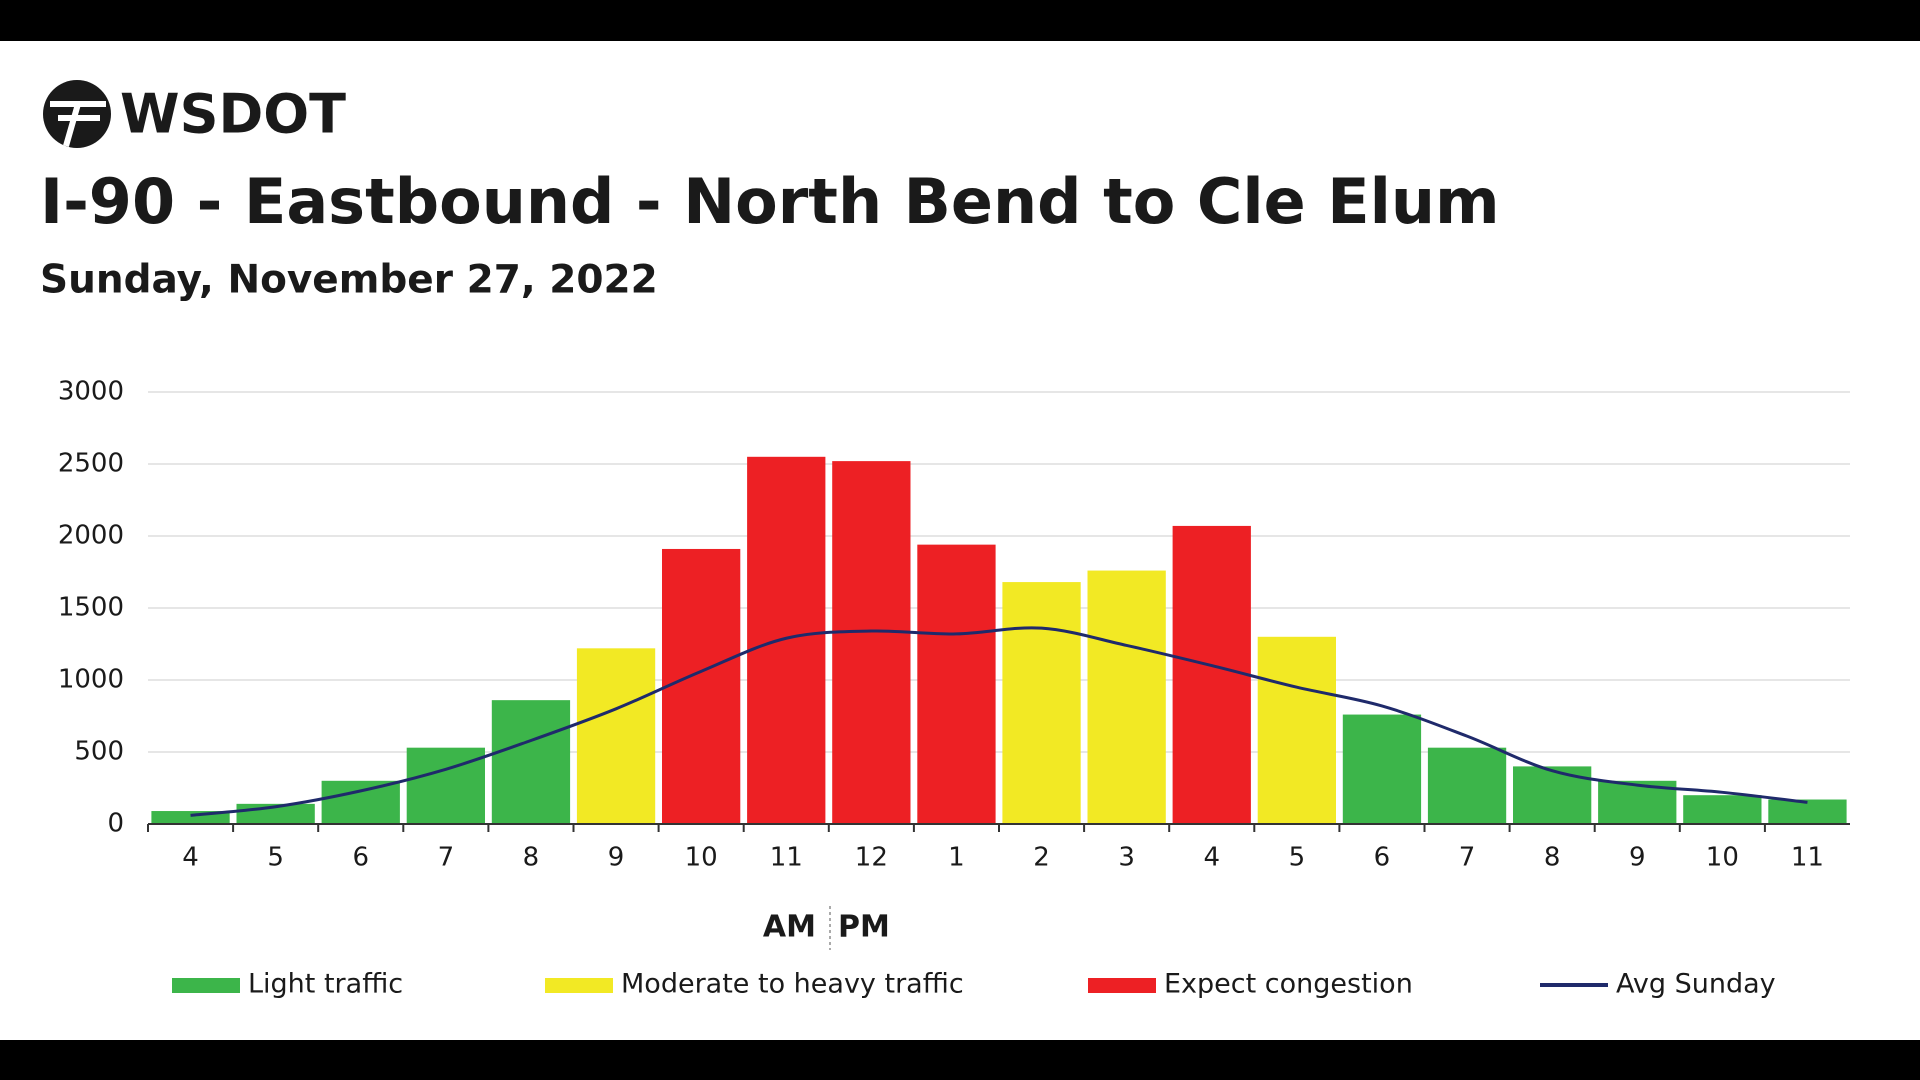 This screenshot has width=1920, height=1080. I want to click on legend-label: Expect congestion, so click(1288, 984).